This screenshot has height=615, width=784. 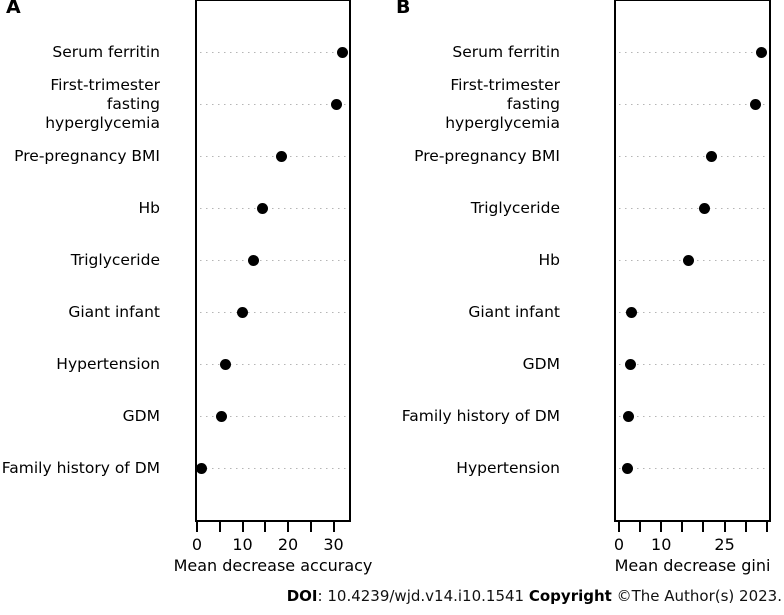 What do you see at coordinates (333, 544) in the screenshot?
I see `x-tick-label: 30` at bounding box center [333, 544].